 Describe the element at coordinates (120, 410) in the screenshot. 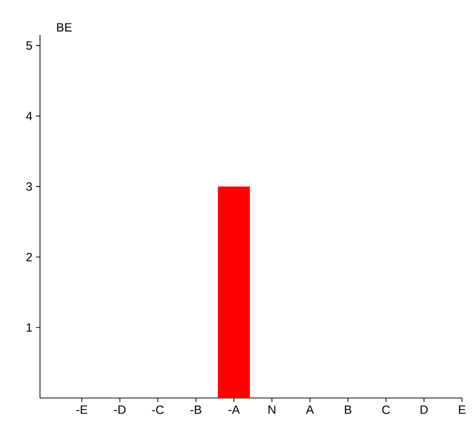

I see `x-tick-label: -D` at that location.